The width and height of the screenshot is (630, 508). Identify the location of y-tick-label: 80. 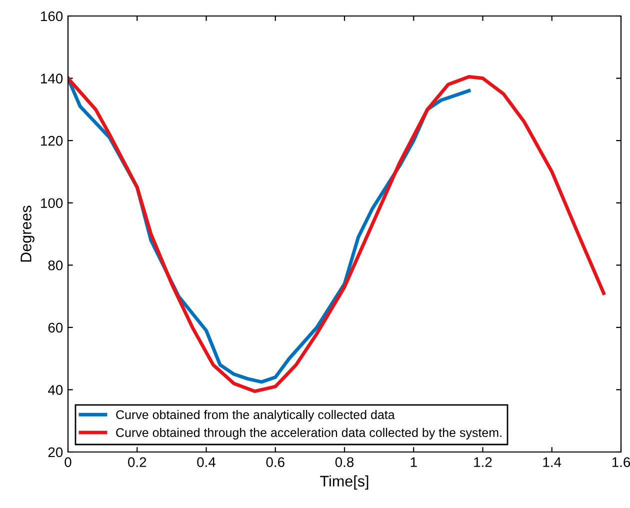
(55, 265).